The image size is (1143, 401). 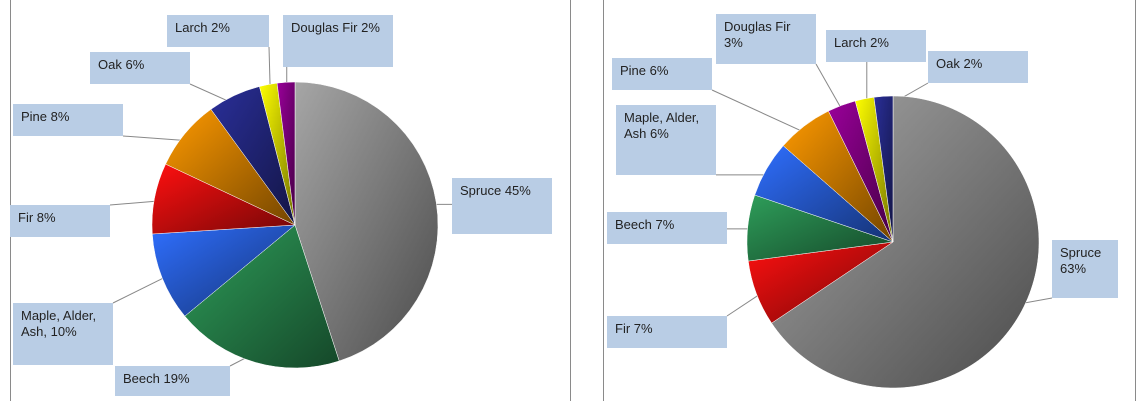 I want to click on data-label: Douglas Fir 3%, so click(x=766, y=39).